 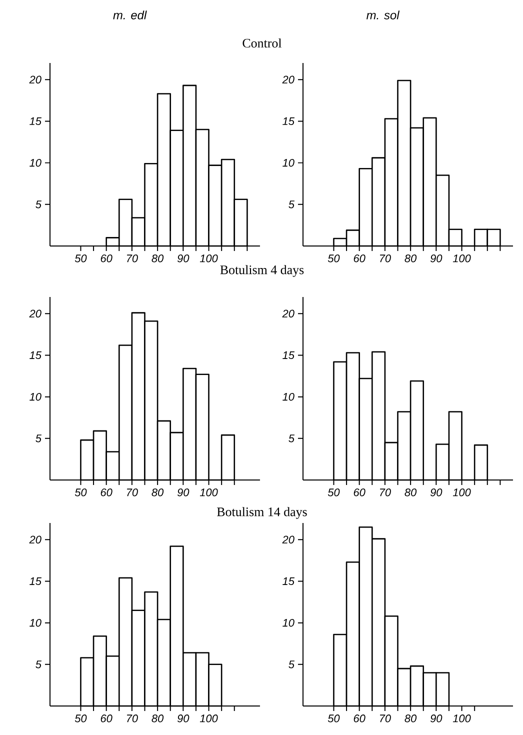 What do you see at coordinates (262, 43) in the screenshot?
I see `text: Control` at bounding box center [262, 43].